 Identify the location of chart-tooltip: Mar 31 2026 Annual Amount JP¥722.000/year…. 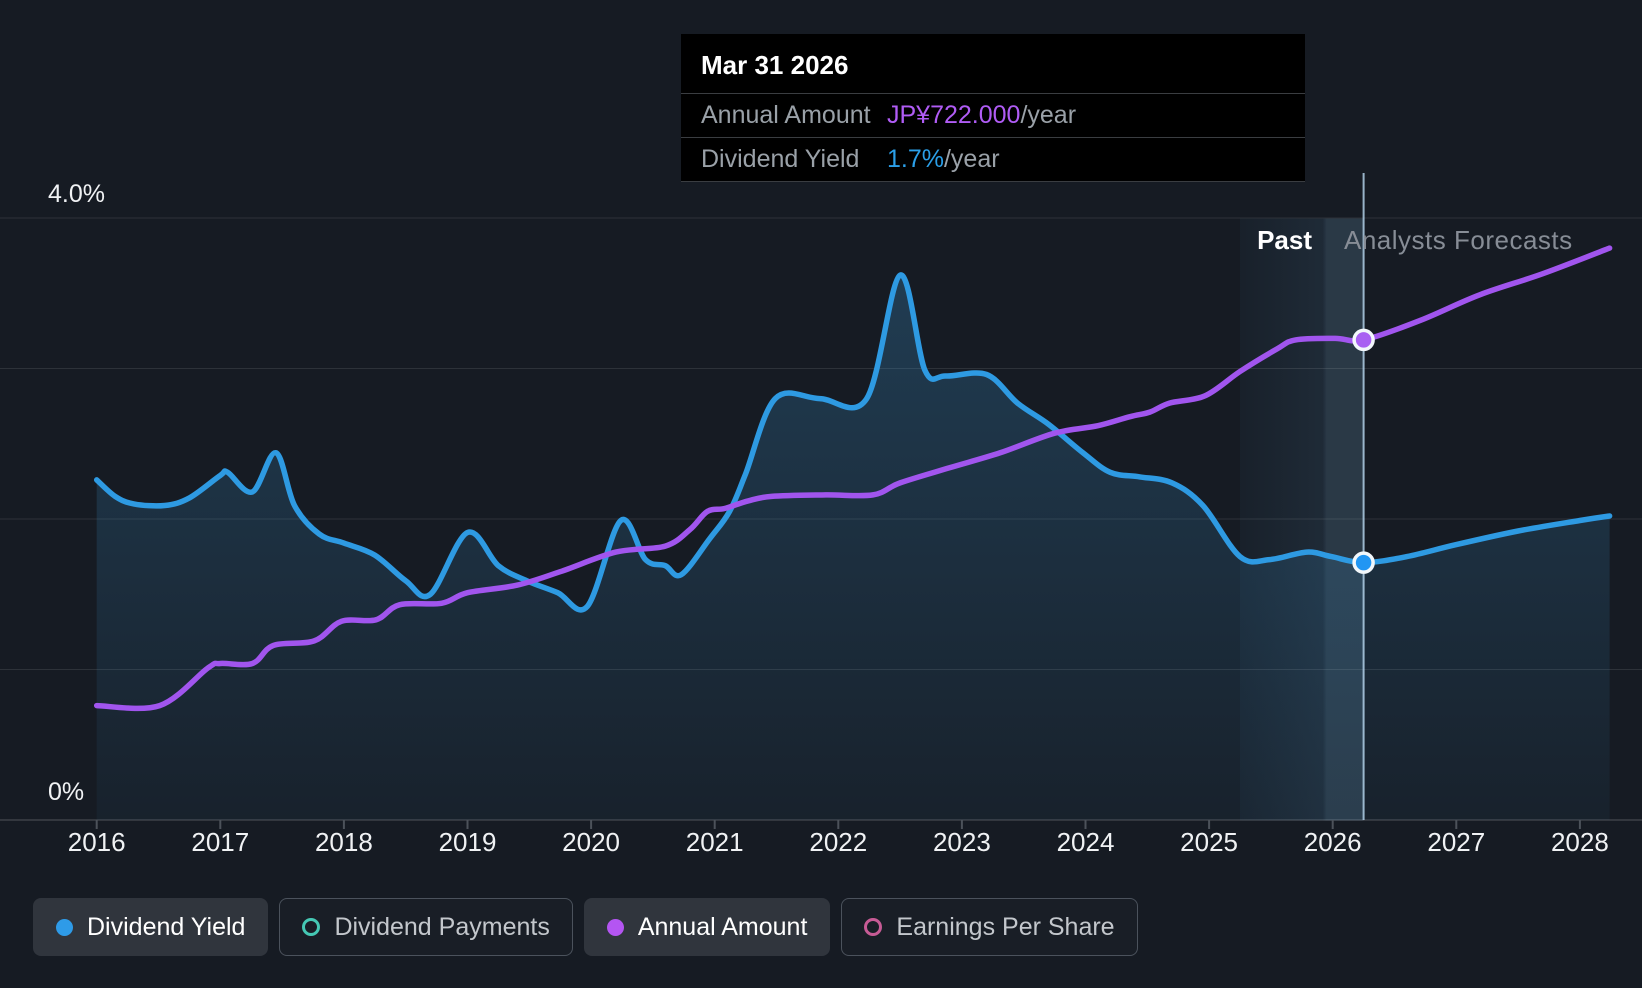
(993, 108).